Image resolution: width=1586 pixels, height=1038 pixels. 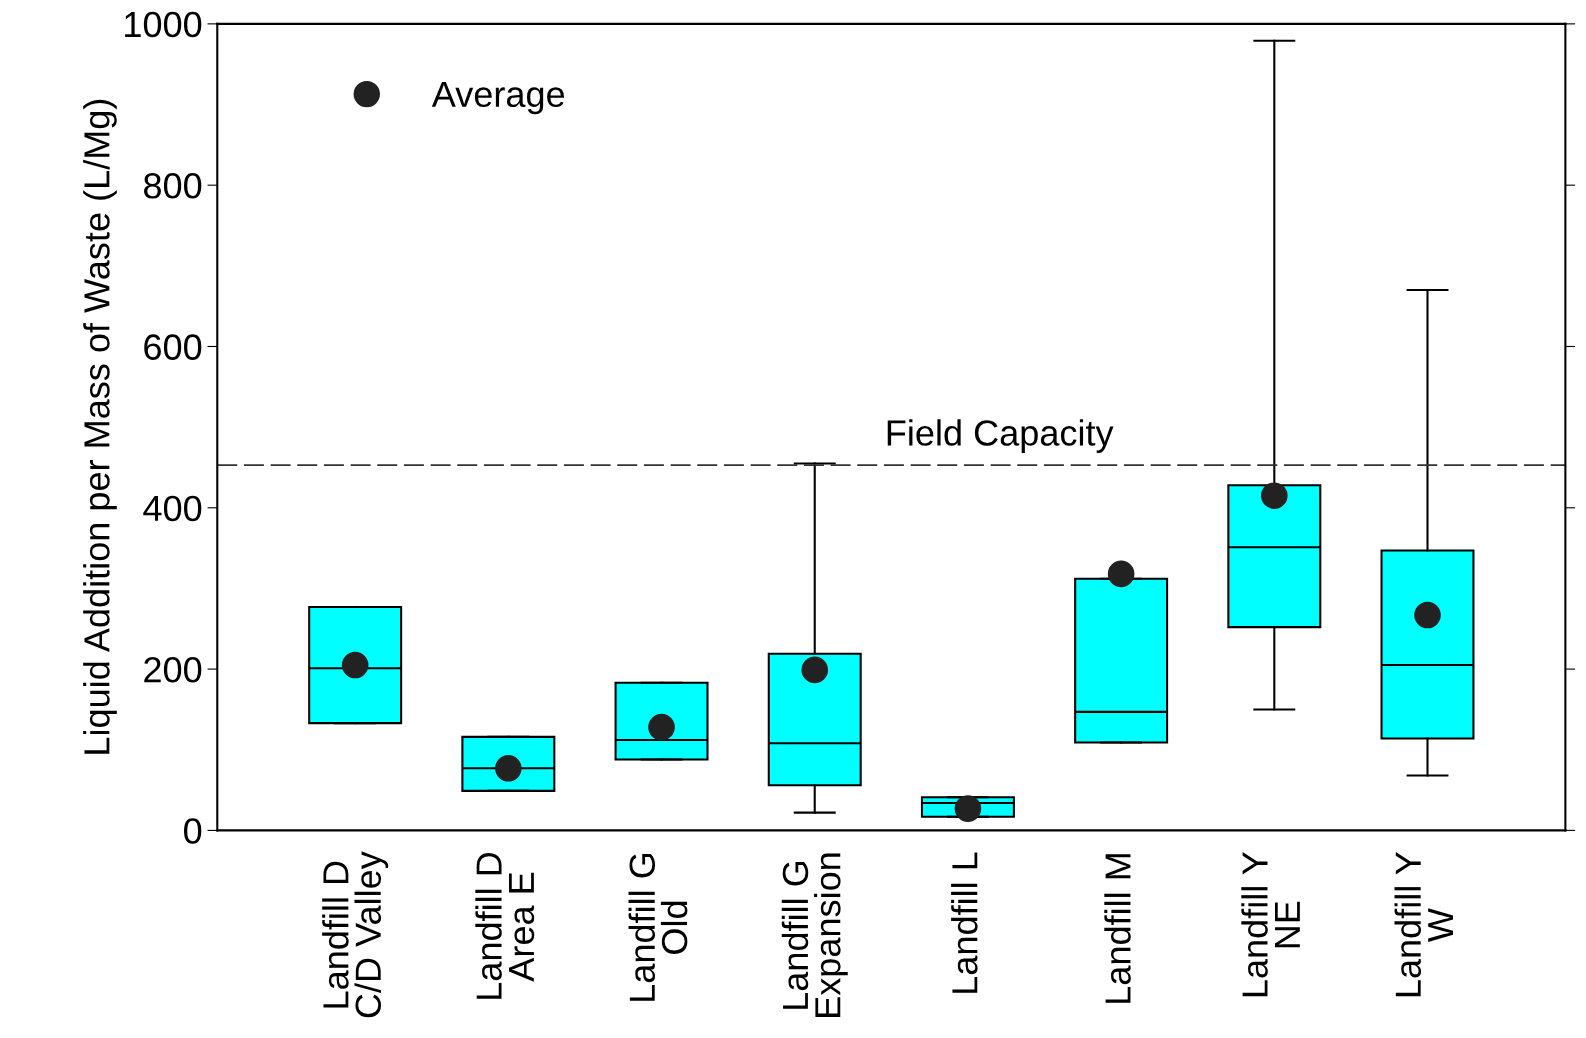 What do you see at coordinates (163, 24) in the screenshot?
I see `y-tick-label: 1000` at bounding box center [163, 24].